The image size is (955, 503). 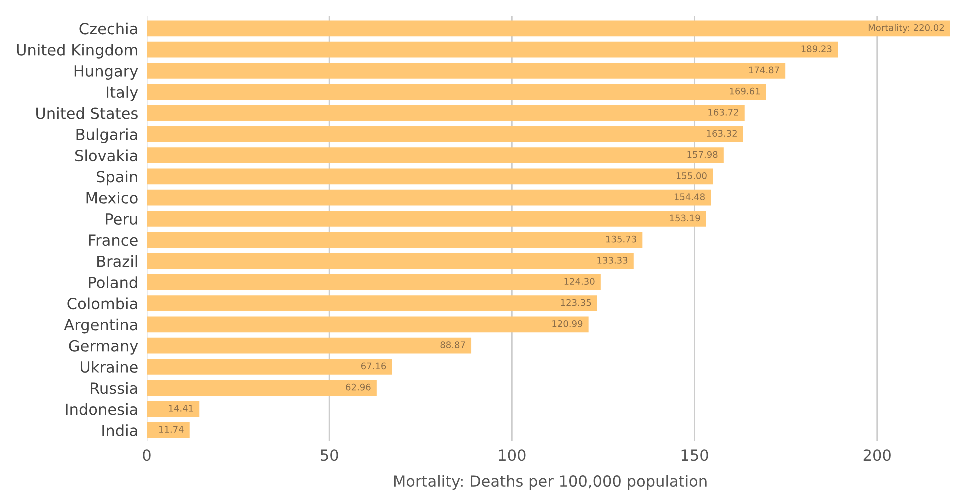 What do you see at coordinates (329, 456) in the screenshot?
I see `x-tick-label: 50` at bounding box center [329, 456].